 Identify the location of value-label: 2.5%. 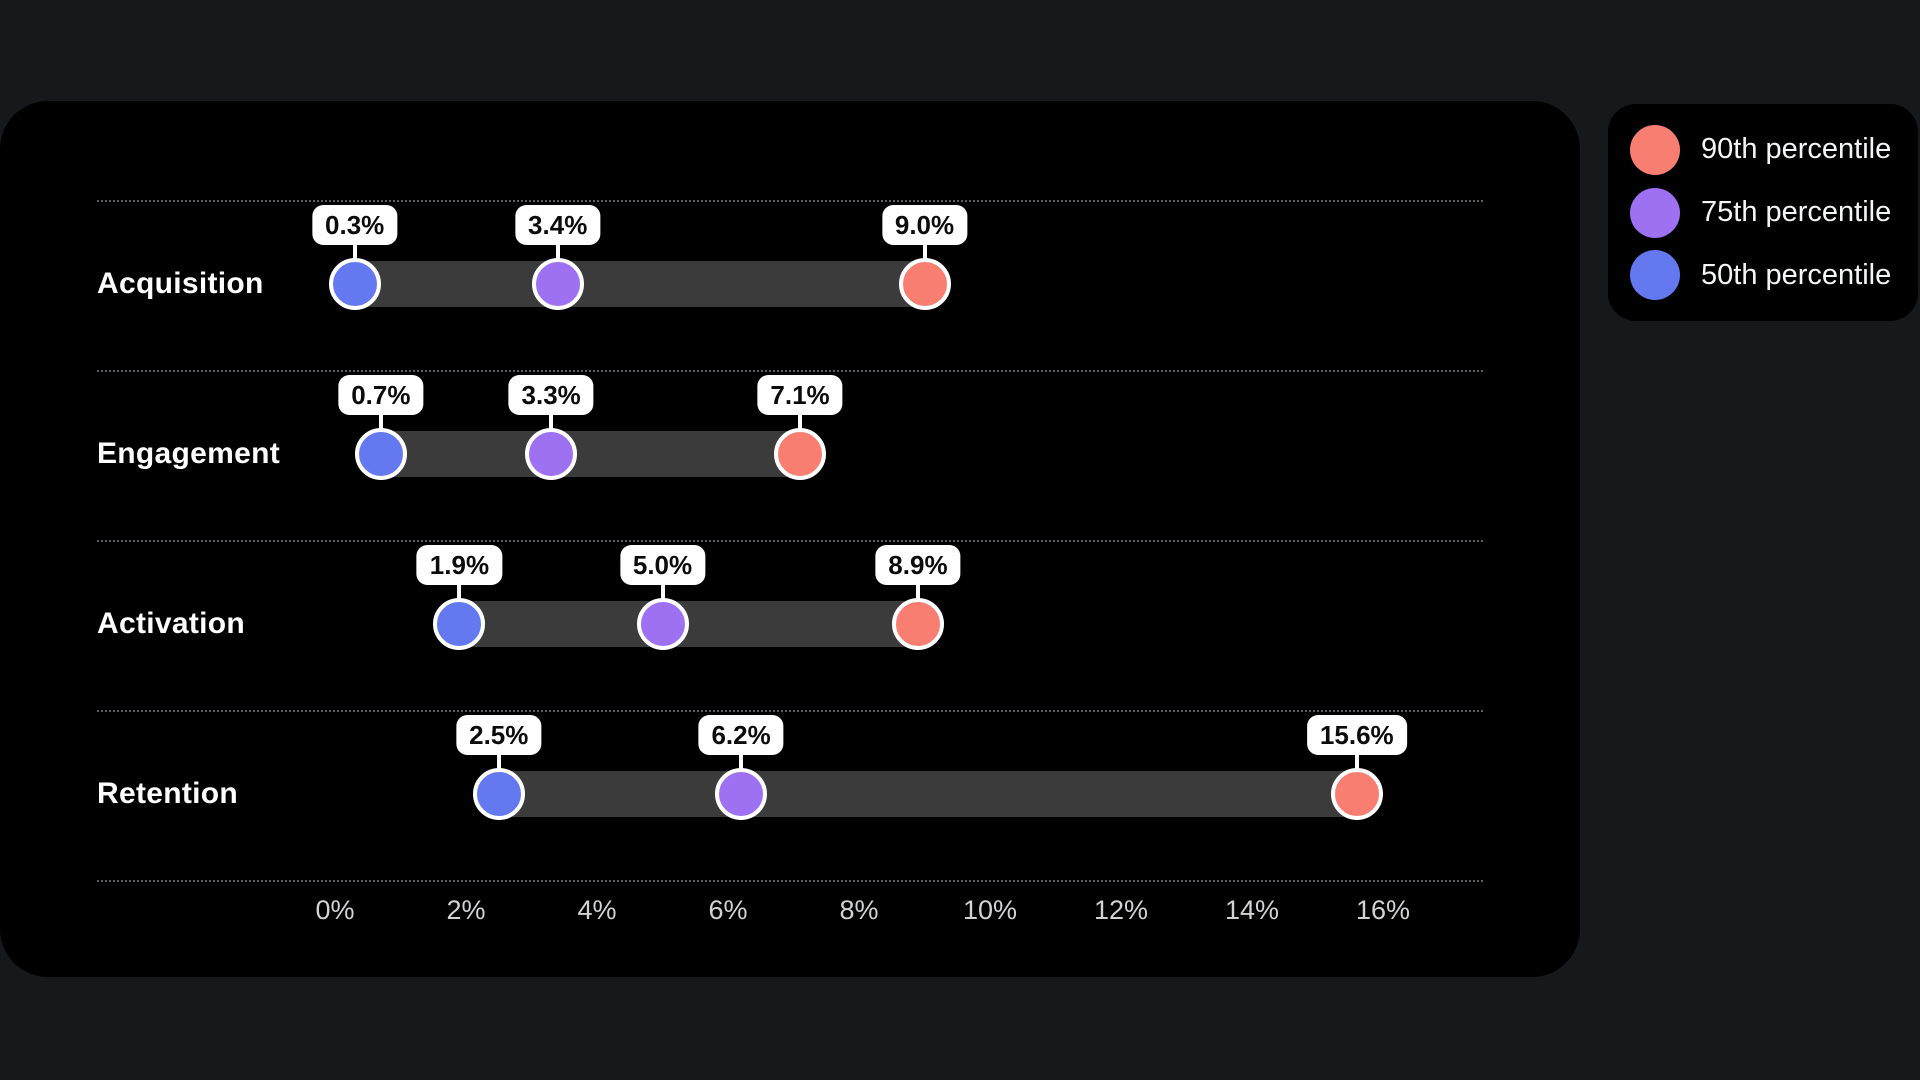
(499, 735).